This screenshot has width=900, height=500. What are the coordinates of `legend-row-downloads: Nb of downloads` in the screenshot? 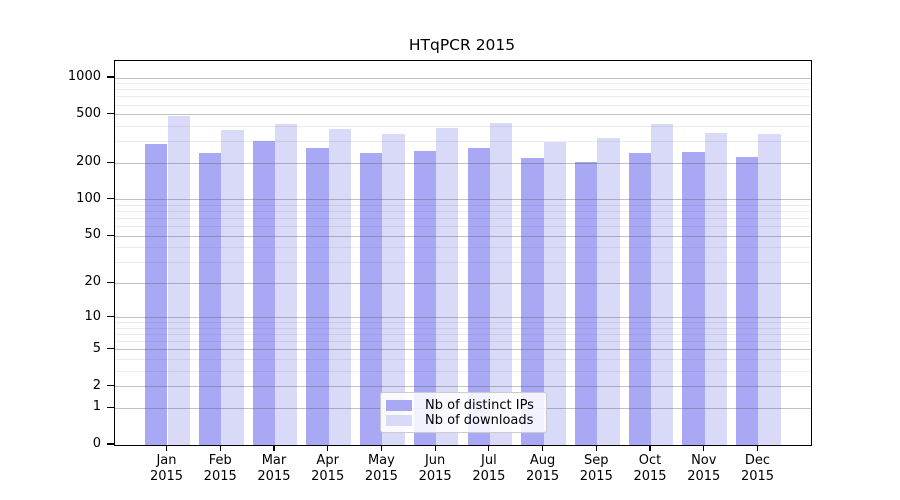 It's located at (462, 420).